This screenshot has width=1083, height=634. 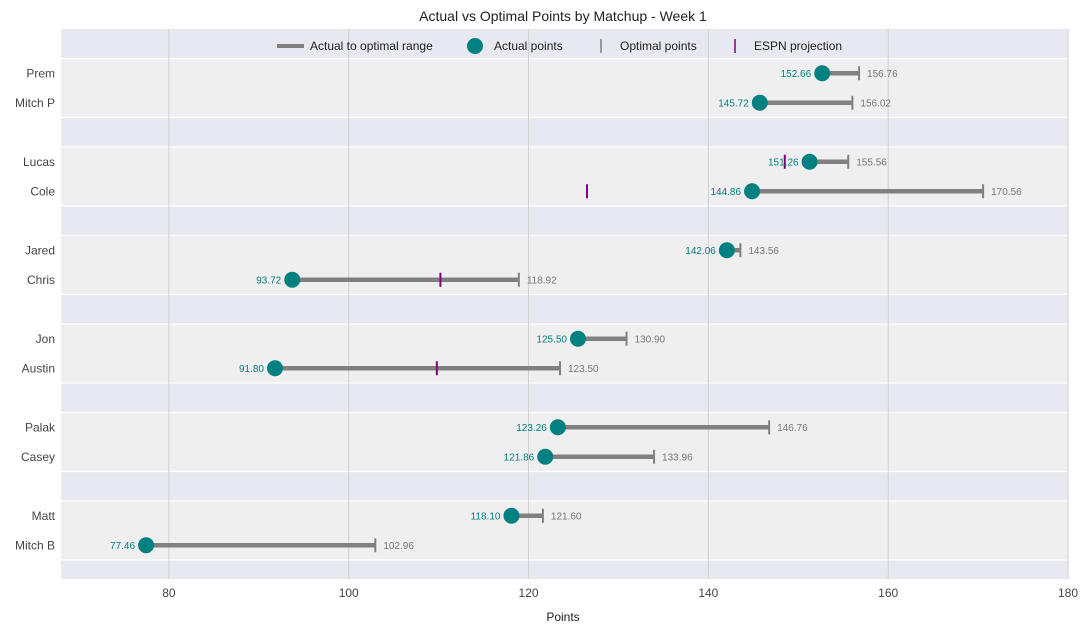 I want to click on legend-label: ESPN projection, so click(x=798, y=46).